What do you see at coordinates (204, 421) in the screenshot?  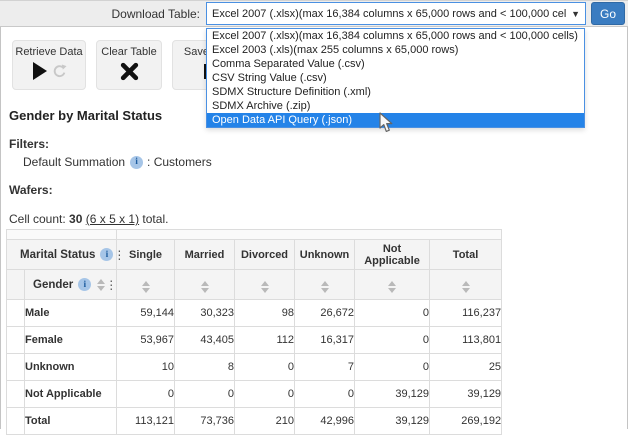 I see `data-cell: 73,736` at bounding box center [204, 421].